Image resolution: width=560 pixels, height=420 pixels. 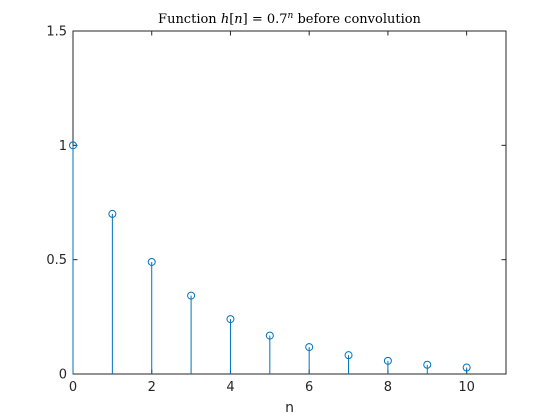 I want to click on x-tick-label: 2, so click(x=152, y=387).